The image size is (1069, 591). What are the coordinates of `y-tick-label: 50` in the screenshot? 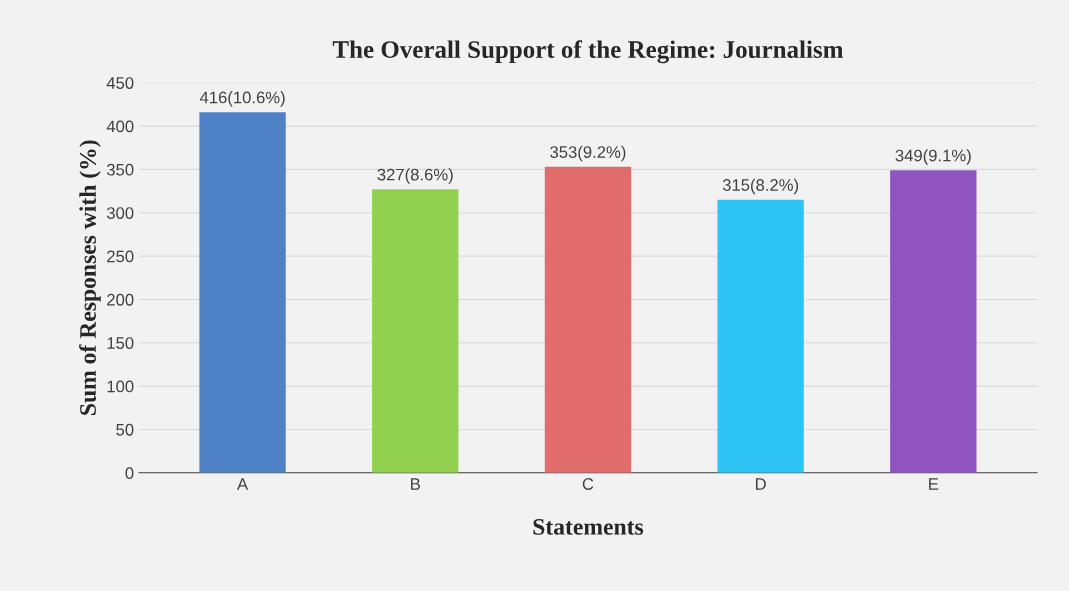 It's located at (125, 429).